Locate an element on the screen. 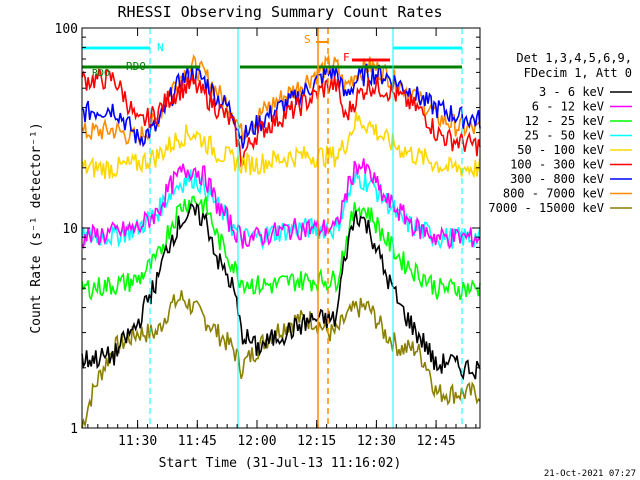 This screenshot has height=480, width=640. timestamp: 21-Oct-2021 07:27 is located at coordinates (590, 474).